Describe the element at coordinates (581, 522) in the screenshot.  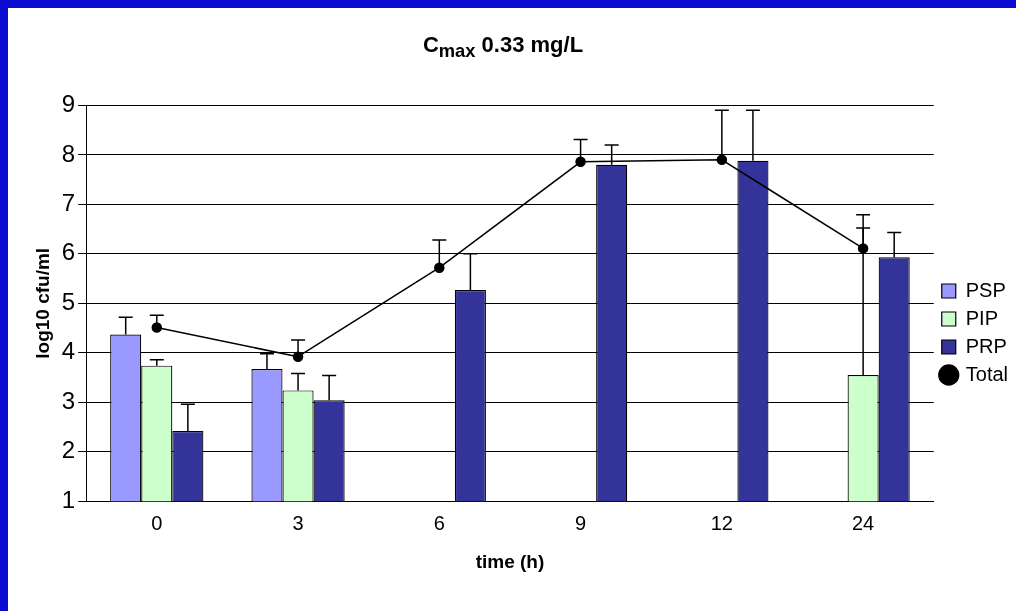
I see `x-tick-label: 9` at that location.